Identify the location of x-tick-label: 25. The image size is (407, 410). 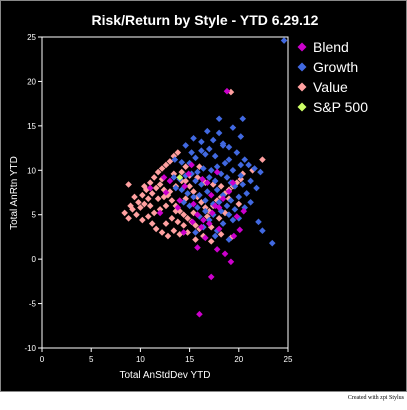
(288, 359).